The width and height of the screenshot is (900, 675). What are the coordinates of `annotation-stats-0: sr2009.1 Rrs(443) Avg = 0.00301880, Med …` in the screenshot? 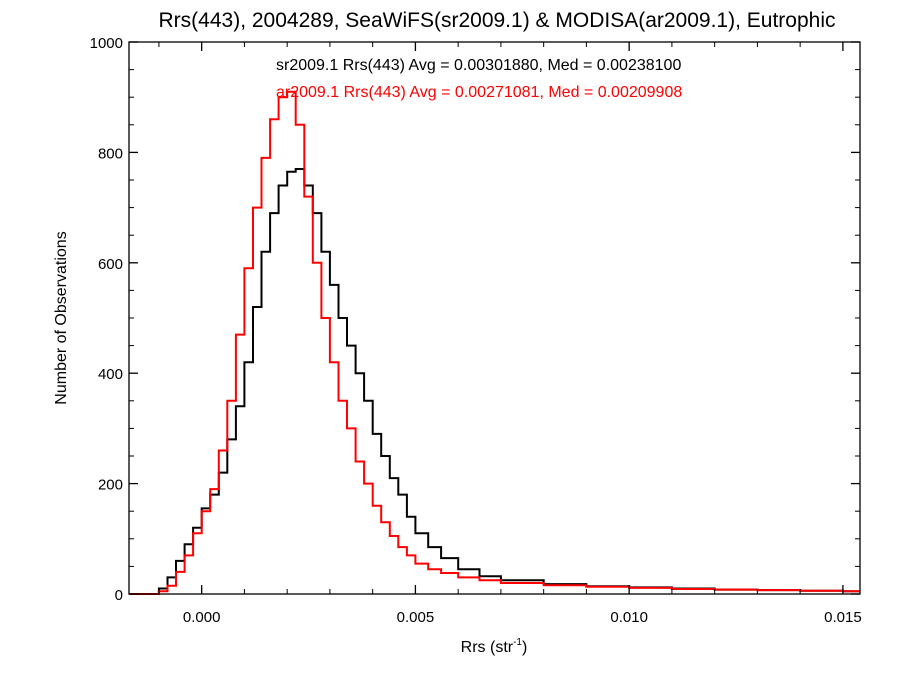 It's located at (478, 65).